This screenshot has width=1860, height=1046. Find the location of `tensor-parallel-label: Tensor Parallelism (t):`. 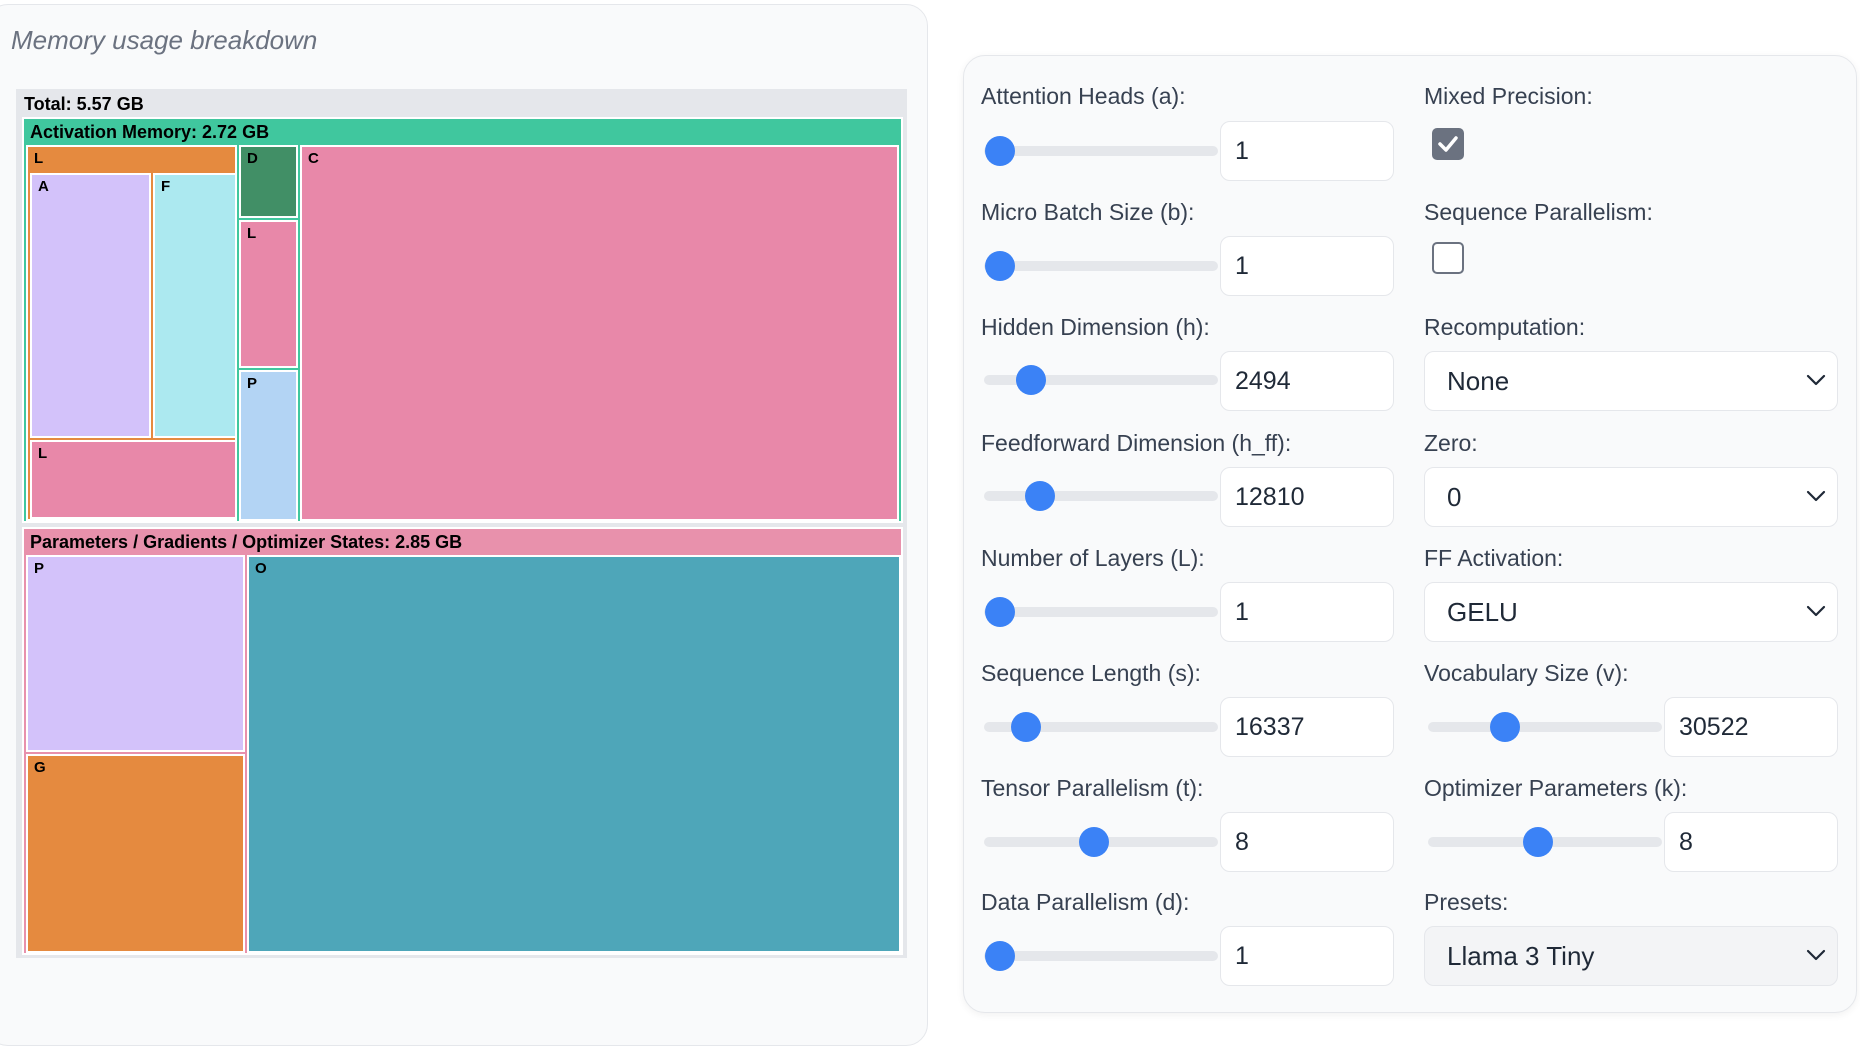

tensor-parallel-label: Tensor Parallelism (t): is located at coordinates (1092, 788).